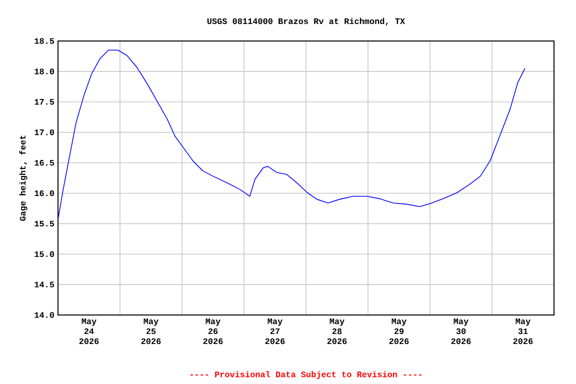 The width and height of the screenshot is (576, 384). I want to click on y-tick-label: 14.0, so click(44, 315).